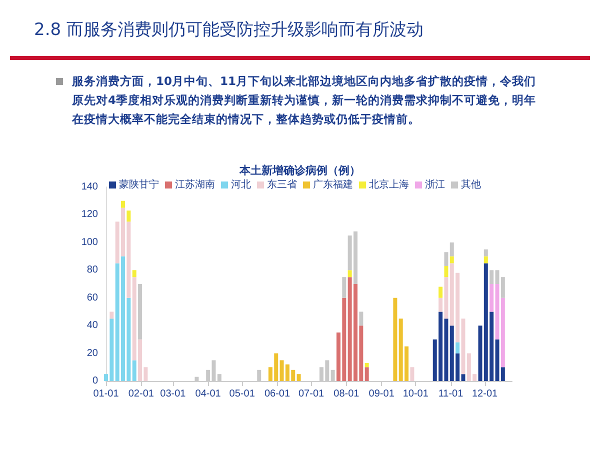  I want to click on y-tick-label: 40, so click(92, 326).